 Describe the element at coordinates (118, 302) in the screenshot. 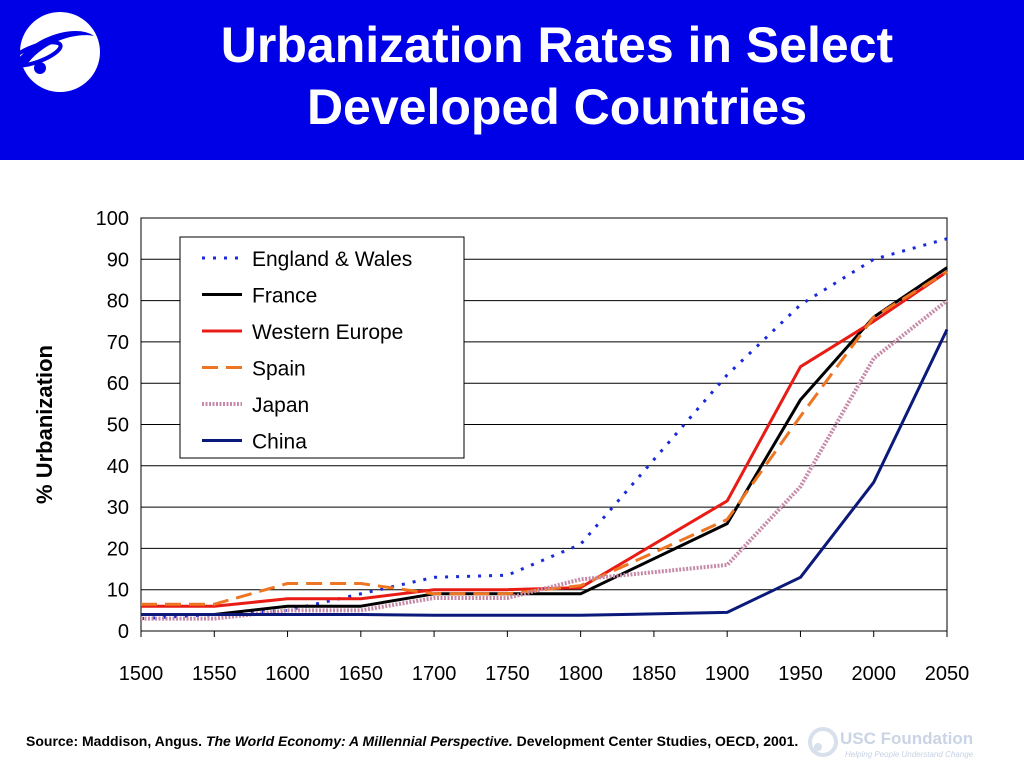

I see `y-tick-label-80: 80` at that location.